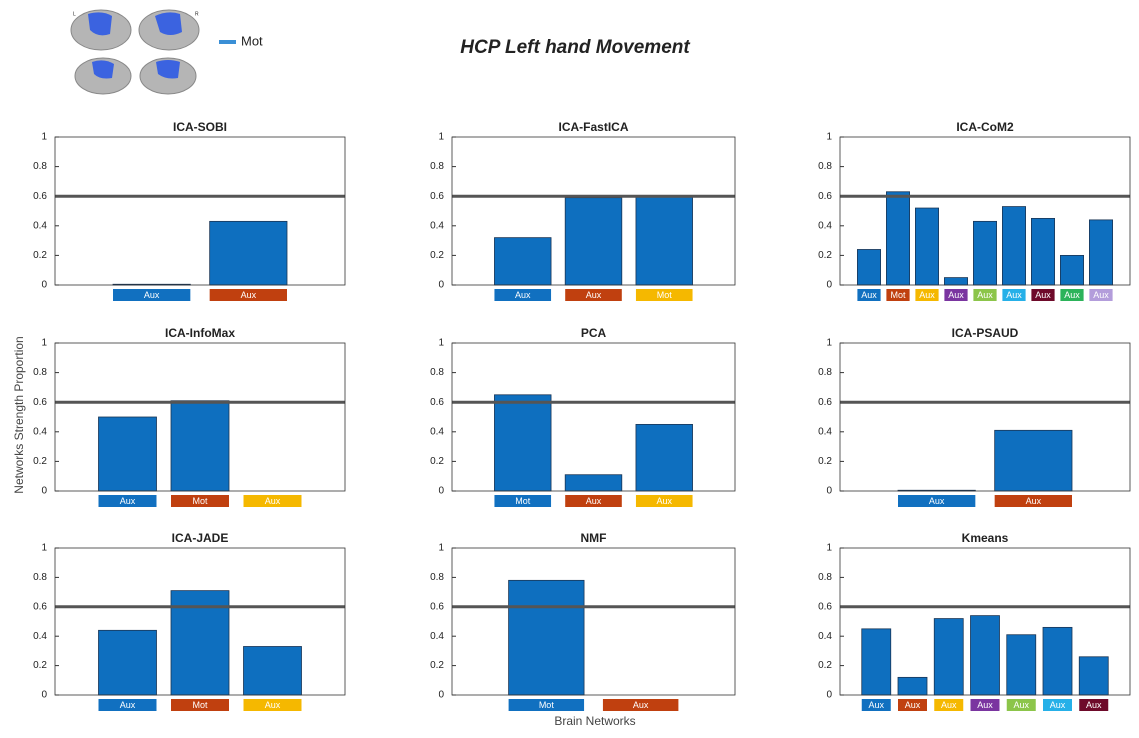 The width and height of the screenshot is (1139, 738). Describe the element at coordinates (594, 333) in the screenshot. I see `subplot-title: PCA` at that location.